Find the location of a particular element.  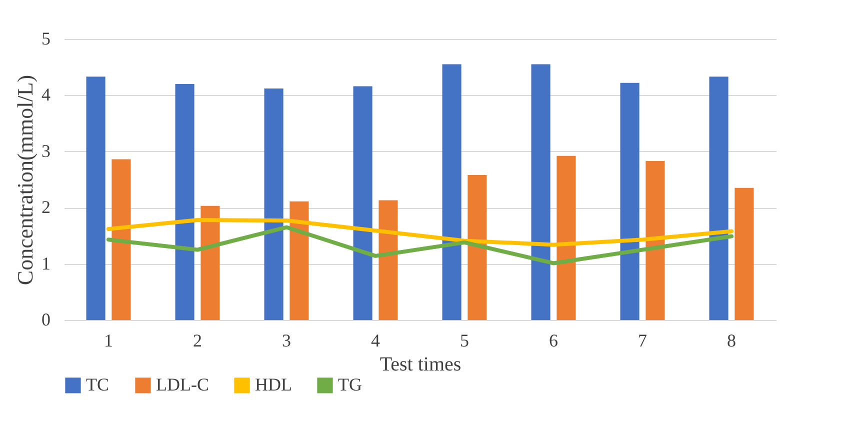

x-axis-title: Test times is located at coordinates (421, 365).